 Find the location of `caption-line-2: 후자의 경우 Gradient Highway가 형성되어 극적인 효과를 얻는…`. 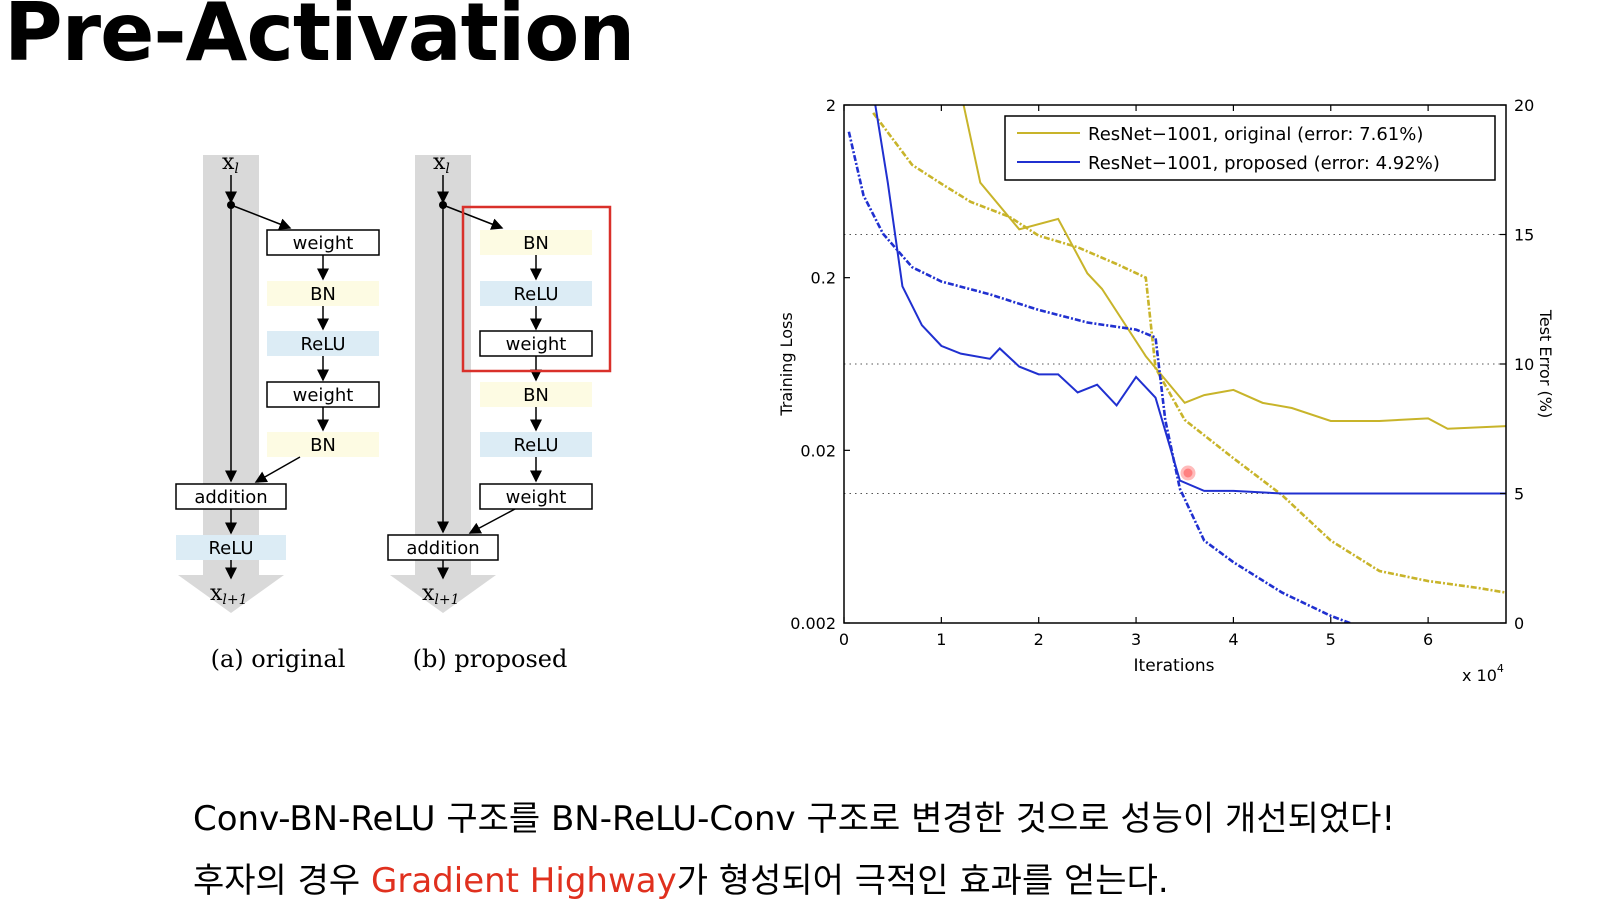

caption-line-2: 후자의 경우 Gradient Highway가 형성되어 극적인 효과를 얻는… is located at coordinates (794, 881).